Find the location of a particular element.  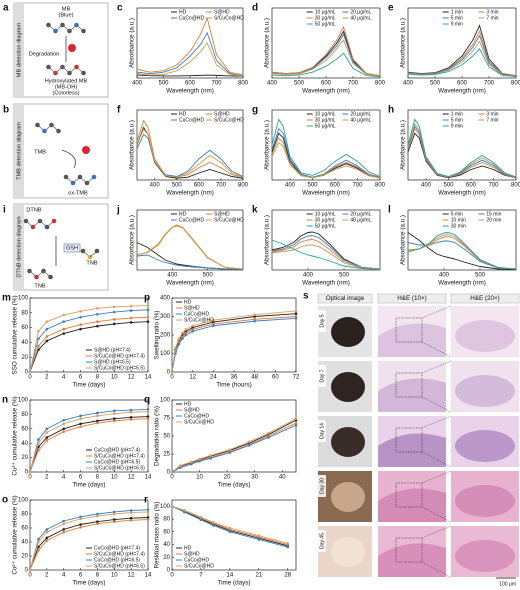

legend-label: 9 min is located at coordinates (457, 24).